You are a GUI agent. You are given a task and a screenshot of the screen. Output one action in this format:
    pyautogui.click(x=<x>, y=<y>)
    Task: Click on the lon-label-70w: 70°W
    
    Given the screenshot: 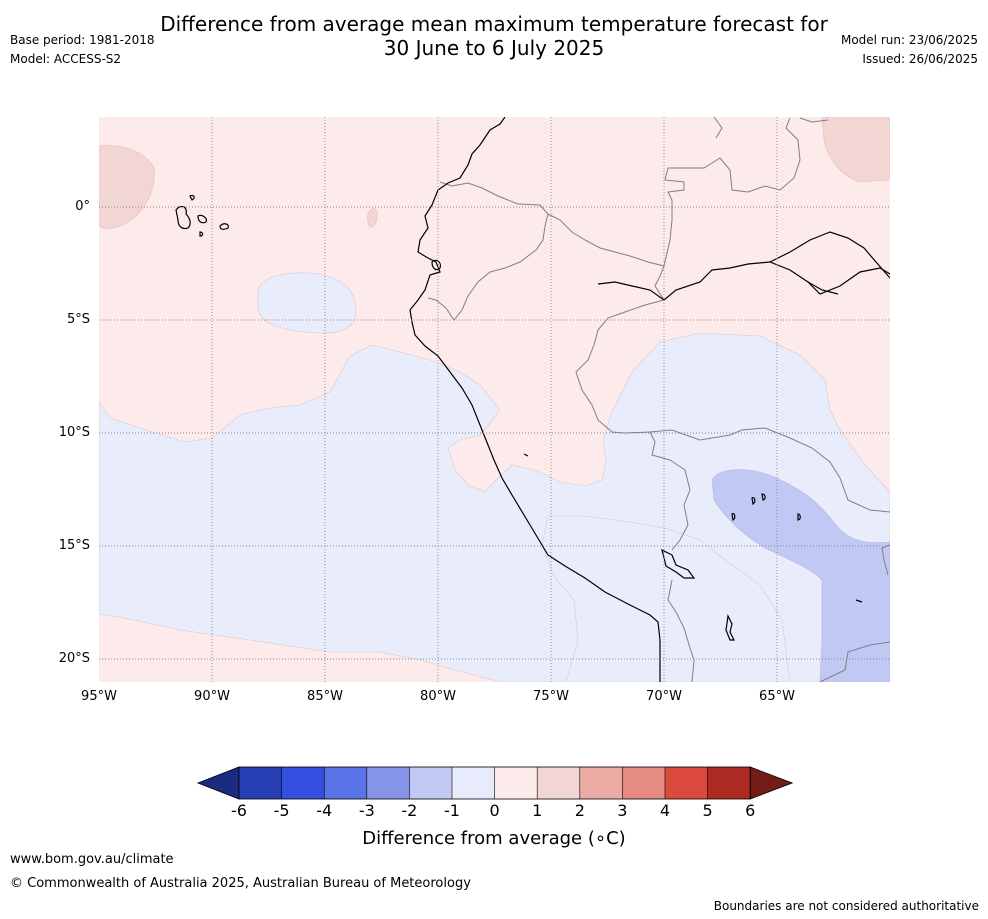 What is the action you would take?
    pyautogui.click(x=664, y=696)
    